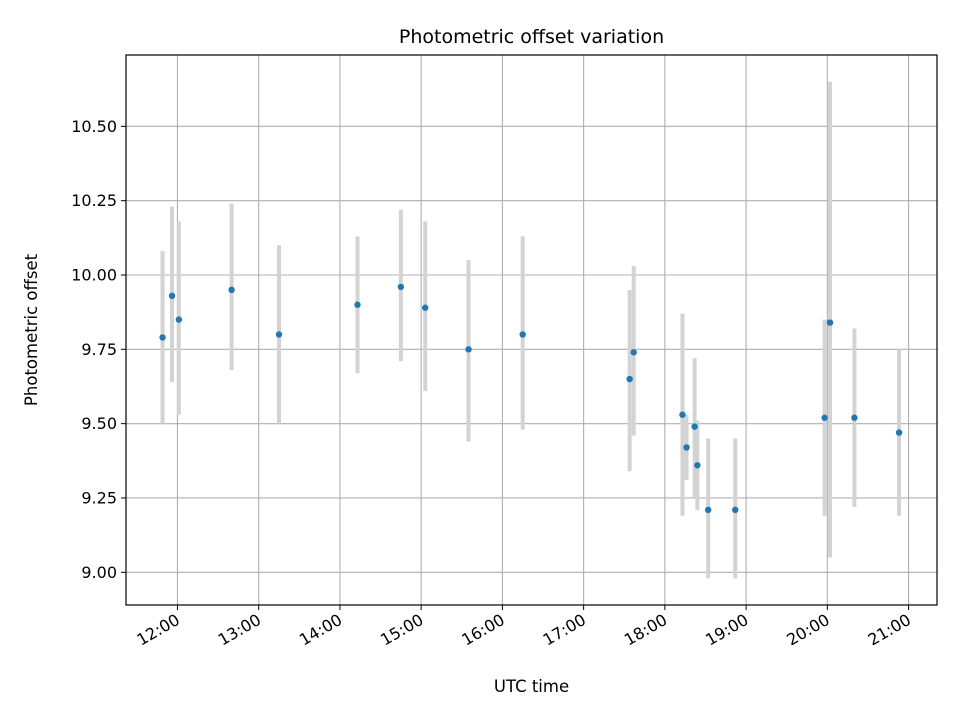  What do you see at coordinates (531, 686) in the screenshot?
I see `x-axis-label: UTC time` at bounding box center [531, 686].